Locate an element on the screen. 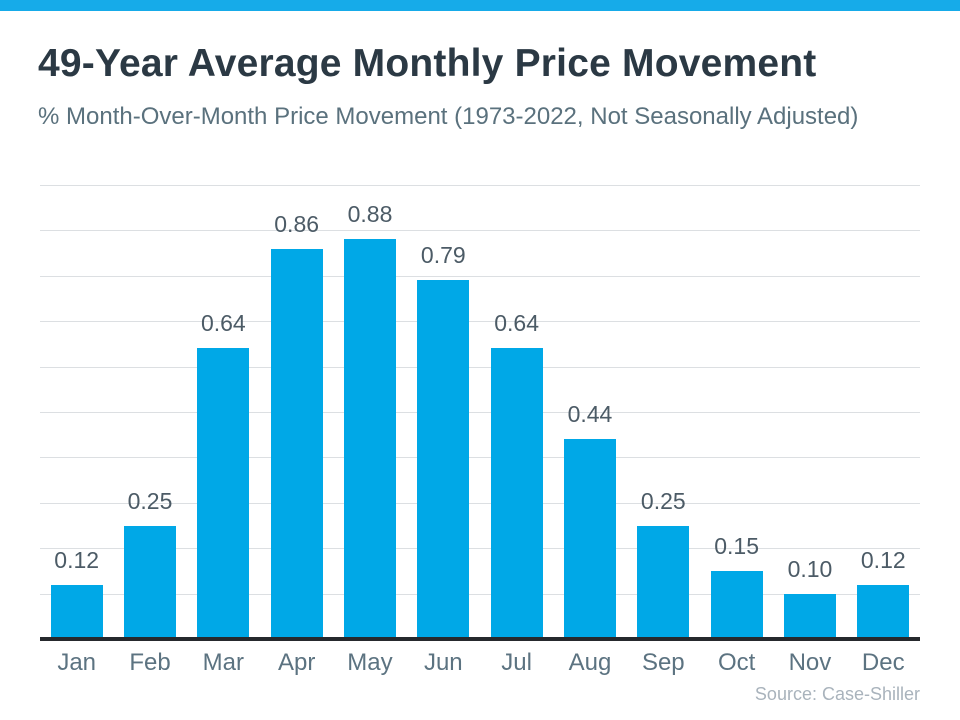  x-tick-label-jun: Jun is located at coordinates (443, 662).